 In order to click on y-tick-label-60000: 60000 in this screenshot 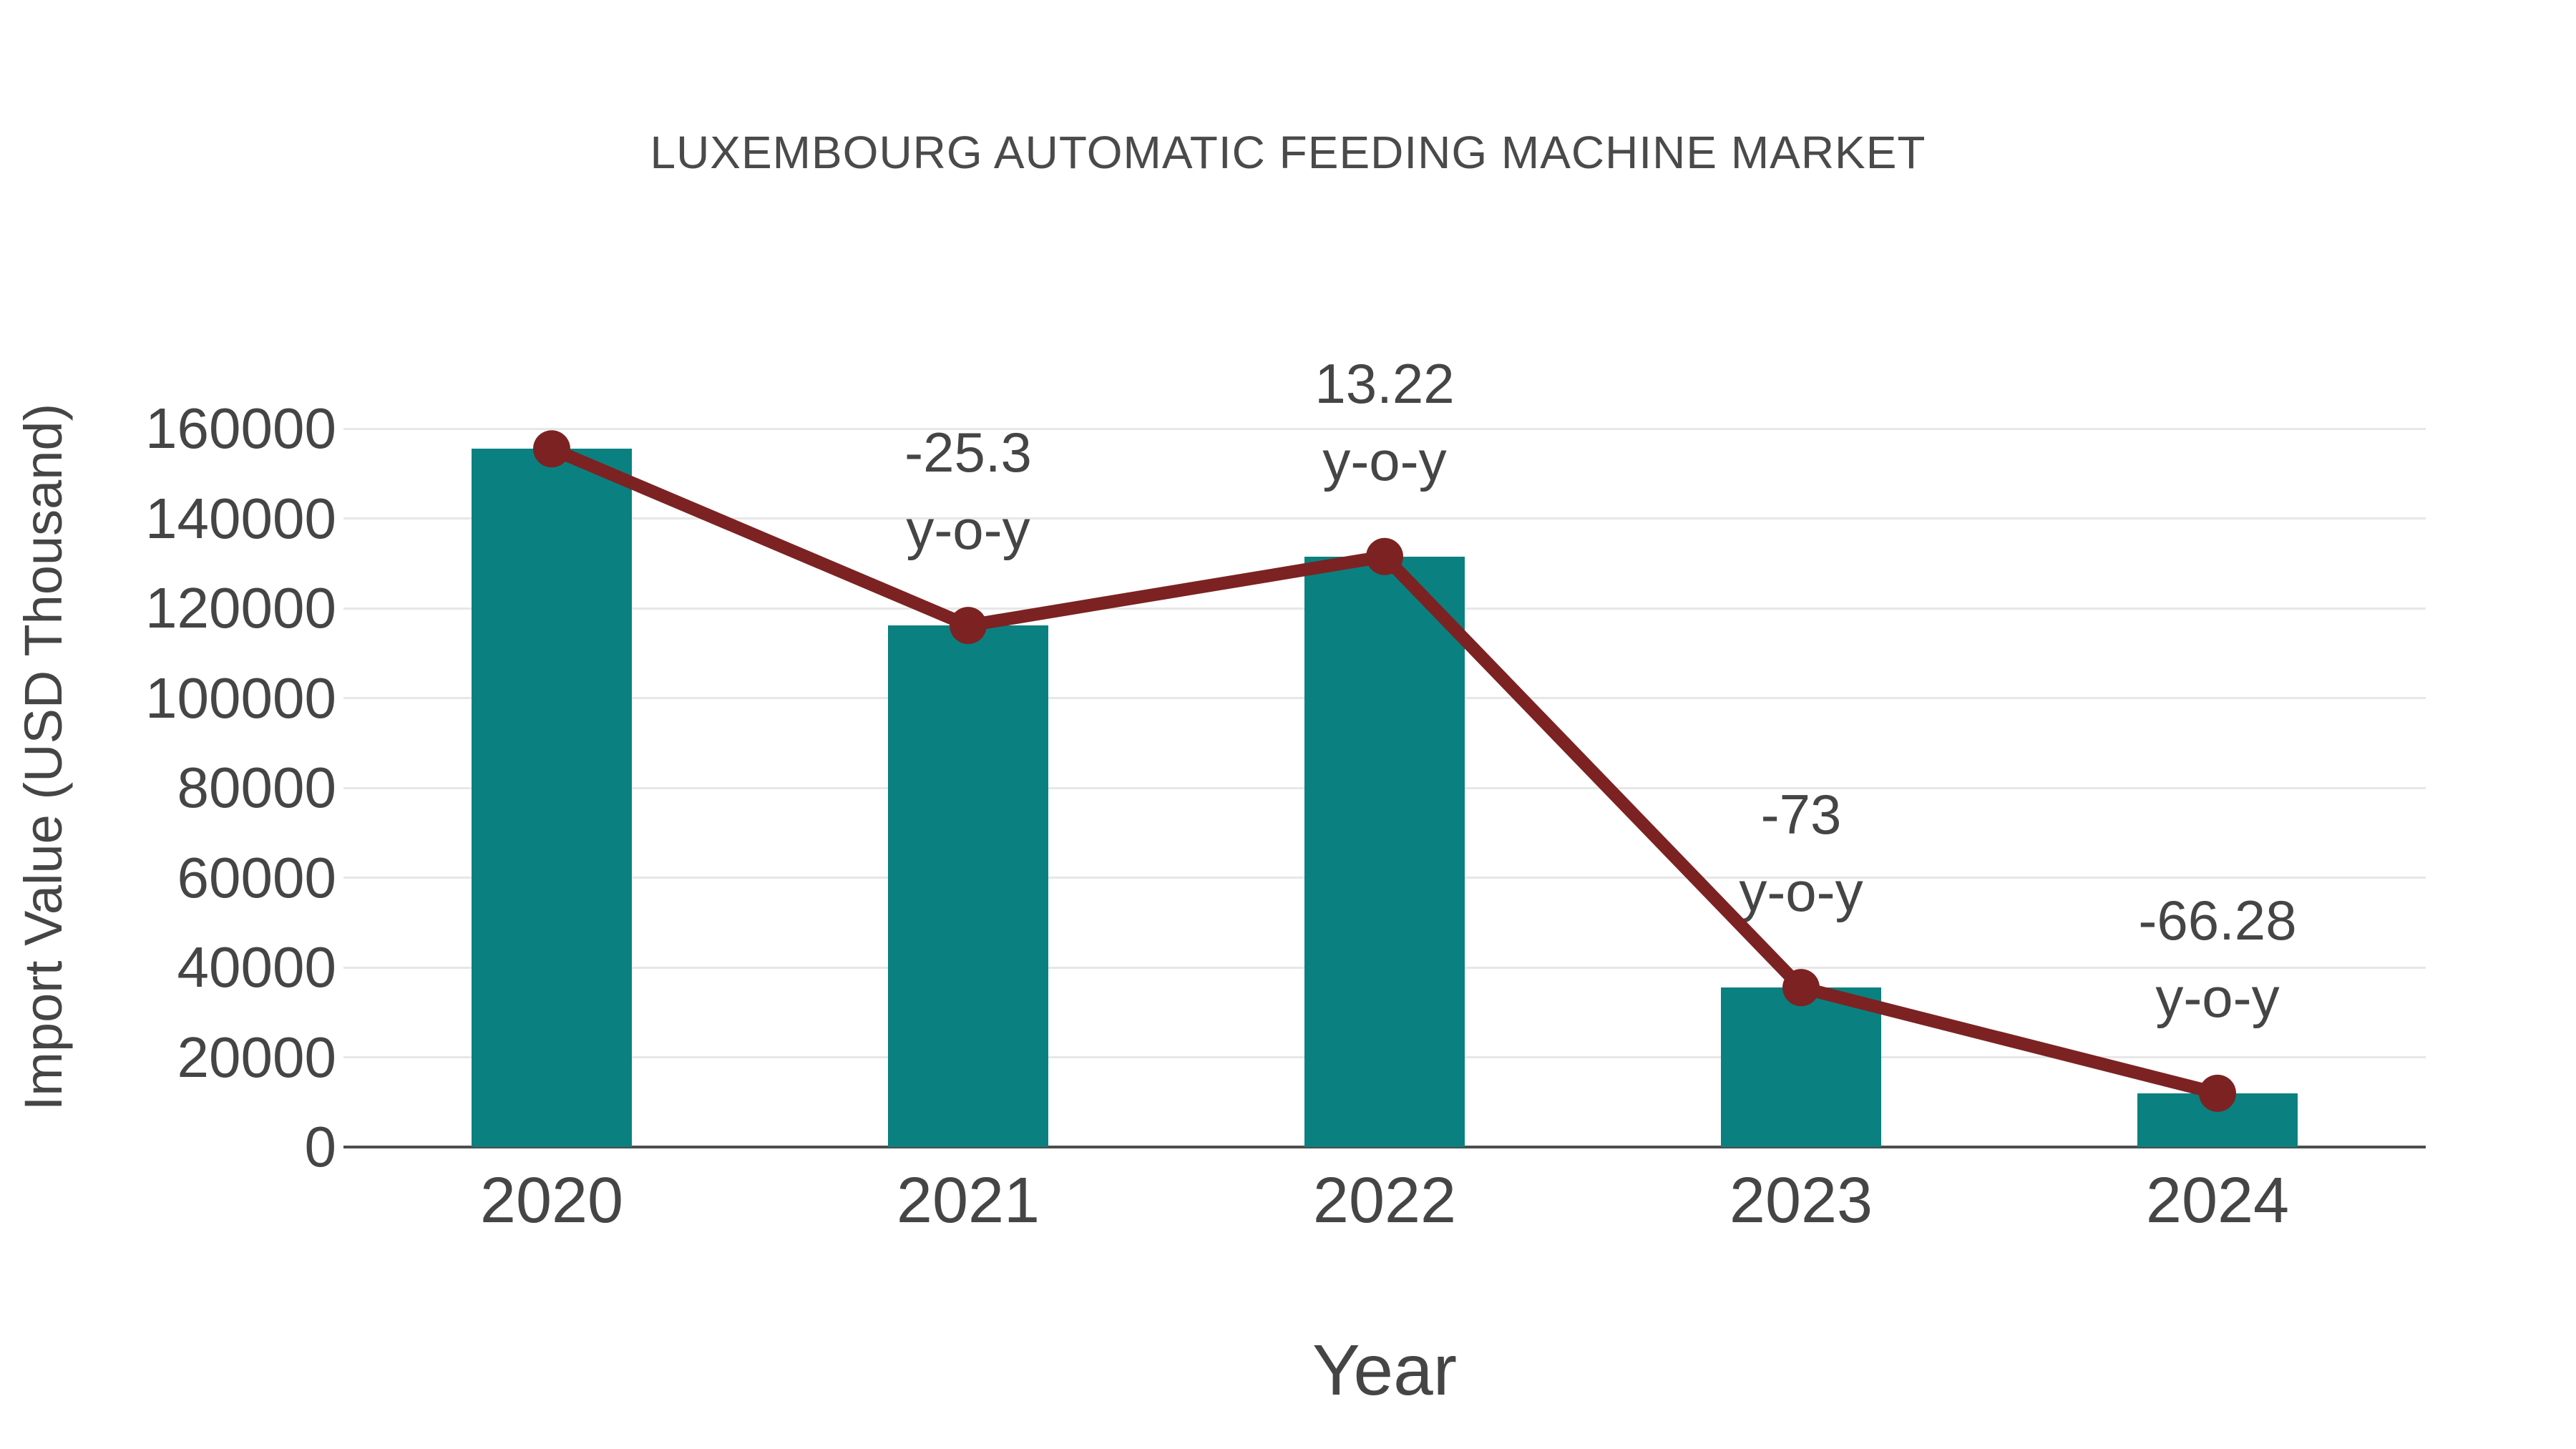, I will do `click(256, 877)`.